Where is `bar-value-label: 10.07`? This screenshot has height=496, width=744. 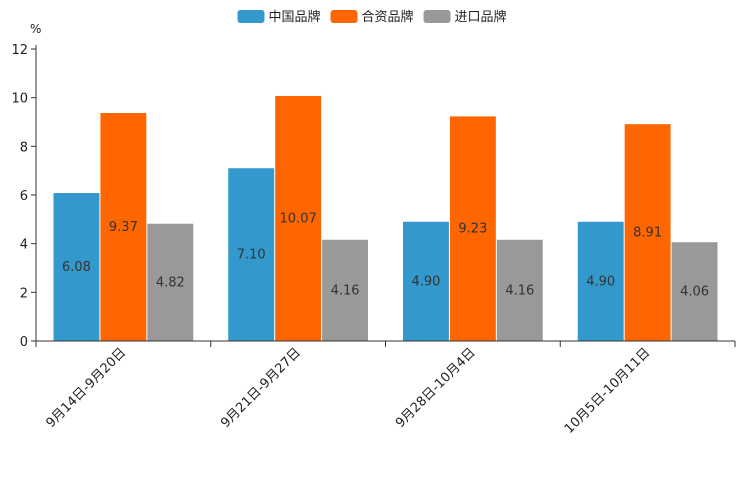
bar-value-label: 10.07 is located at coordinates (298, 218).